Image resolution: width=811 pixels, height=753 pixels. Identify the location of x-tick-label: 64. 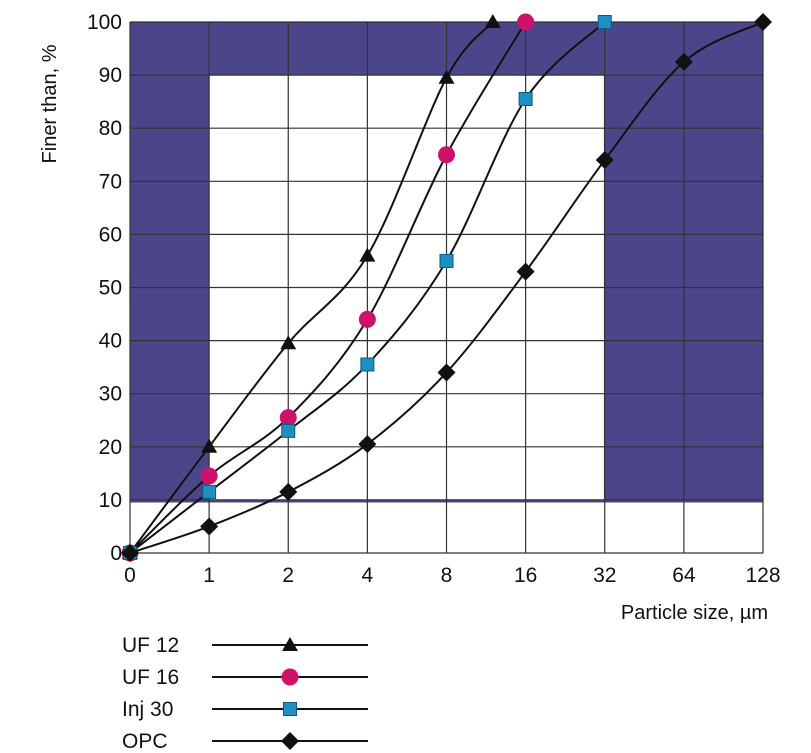
(684, 575).